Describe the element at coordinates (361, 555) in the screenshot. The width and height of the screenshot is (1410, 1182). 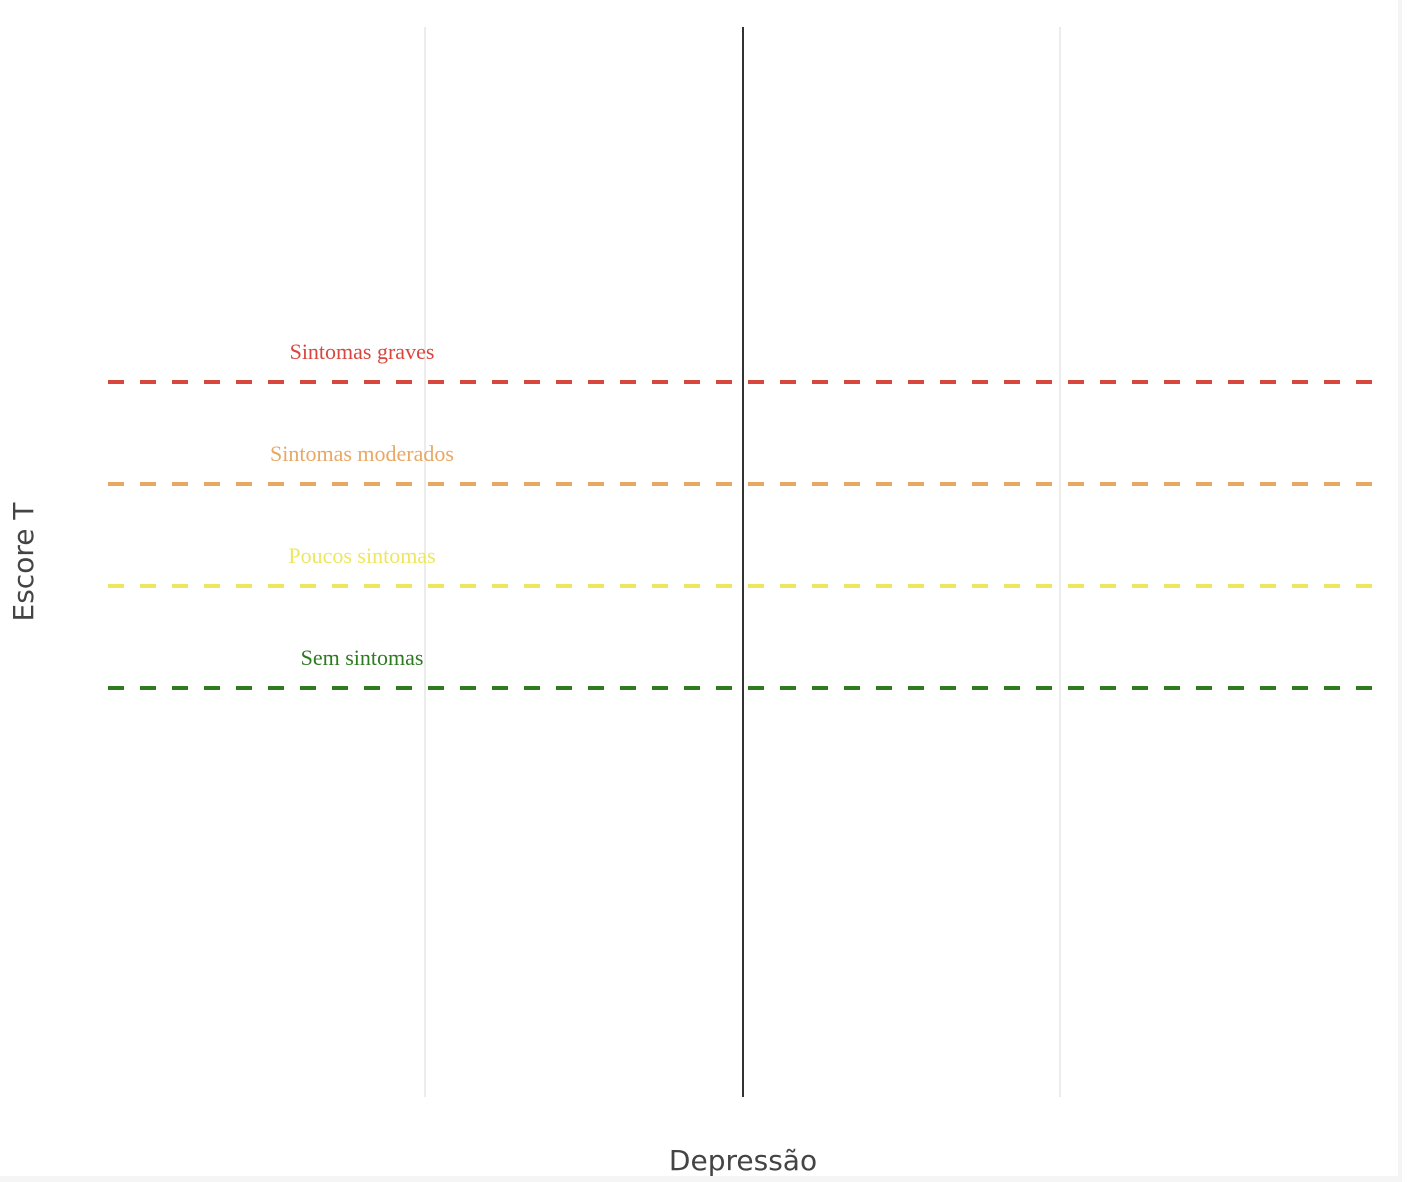
I see `reference-line-label: Poucos sintomas` at that location.